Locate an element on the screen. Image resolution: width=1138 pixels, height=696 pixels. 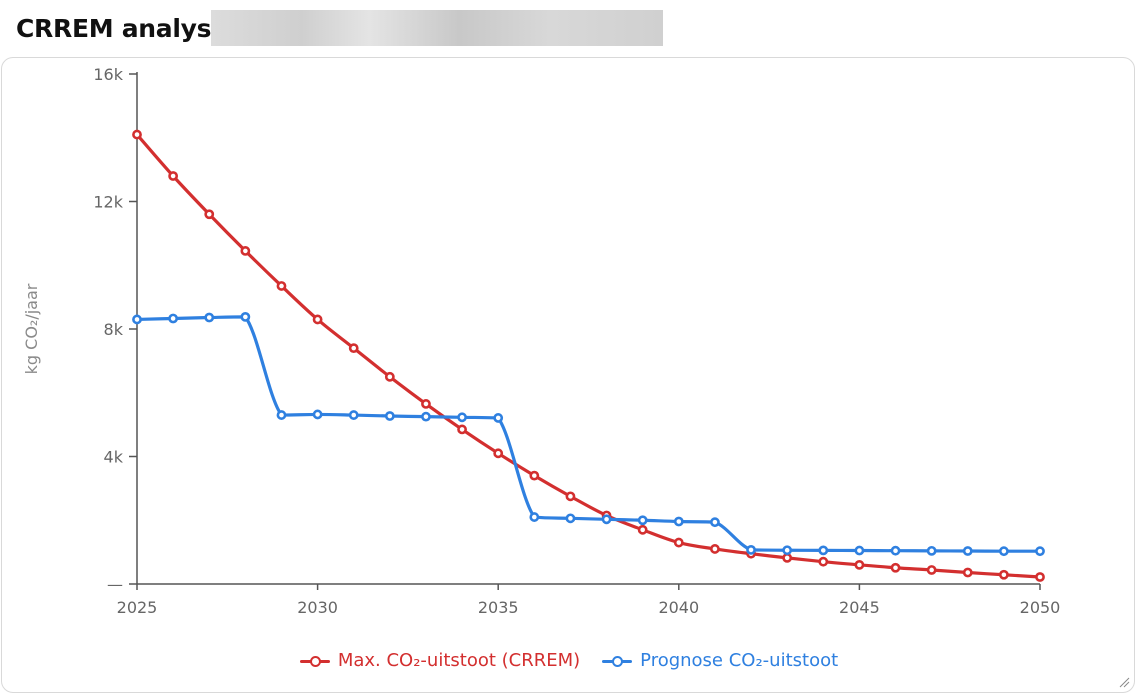
y-tick-label: 8k is located at coordinates (114, 329).